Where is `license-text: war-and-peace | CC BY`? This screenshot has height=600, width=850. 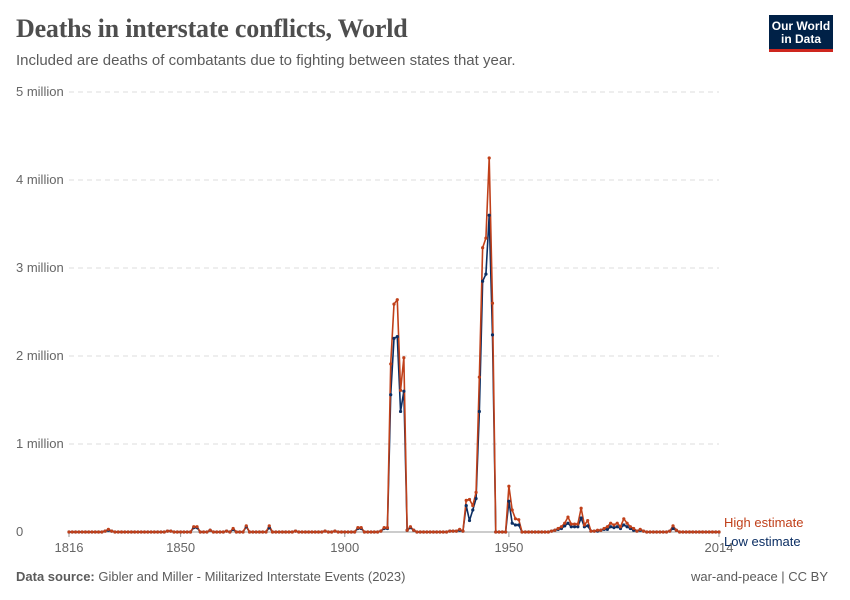 license-text: war-and-peace | CC BY is located at coordinates (759, 576).